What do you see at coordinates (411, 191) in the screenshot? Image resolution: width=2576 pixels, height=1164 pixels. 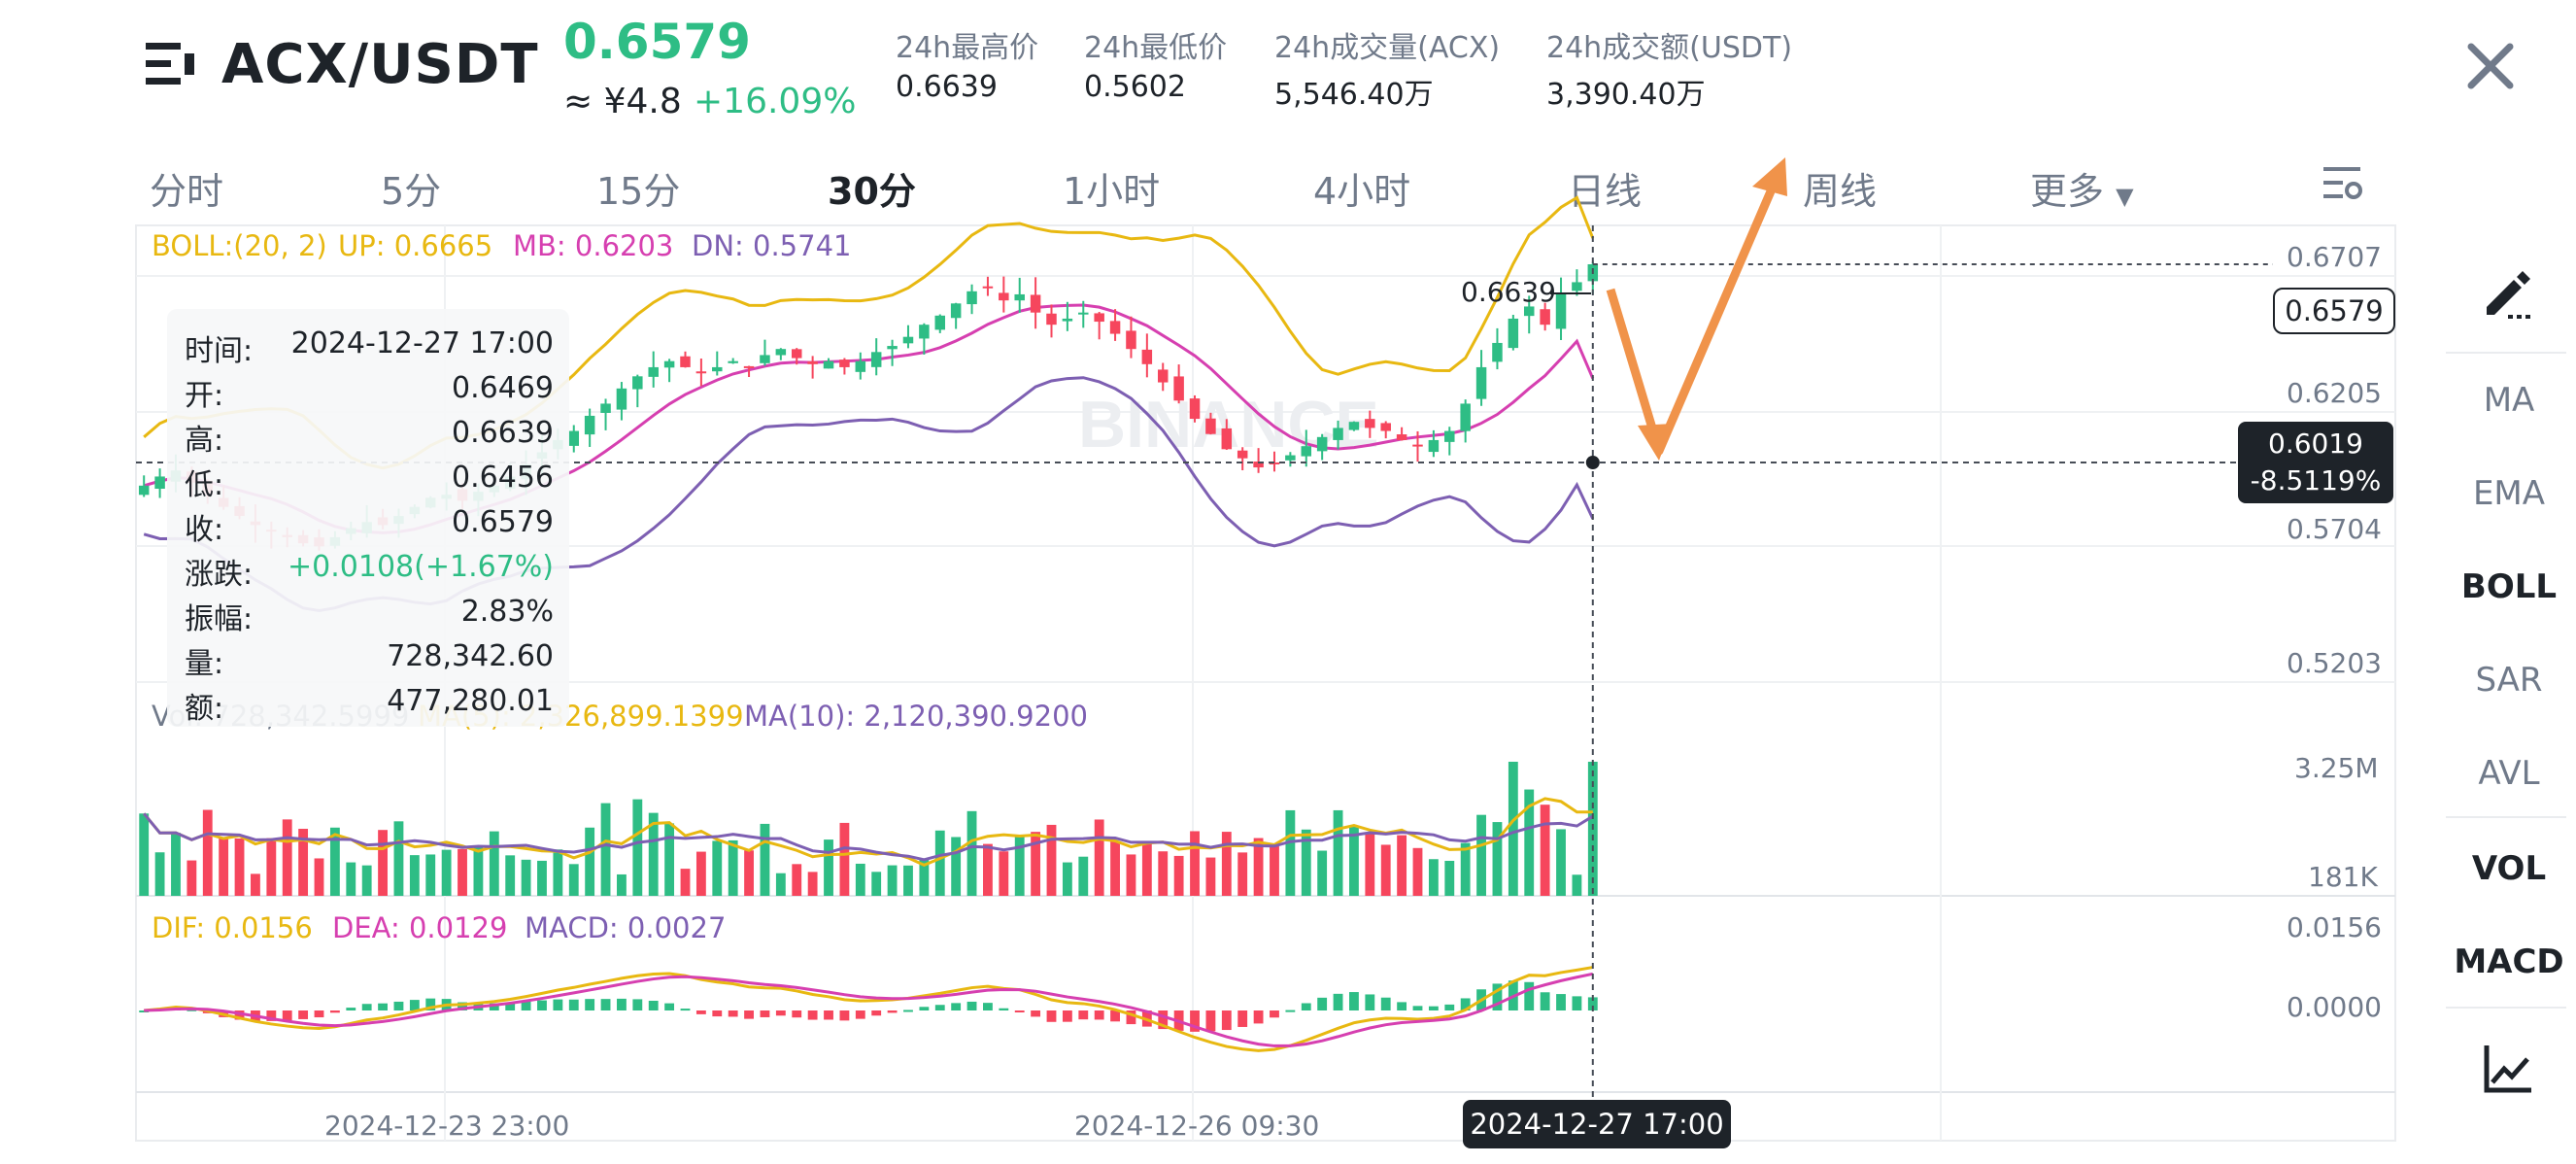 I see `tab-5m: 5分` at bounding box center [411, 191].